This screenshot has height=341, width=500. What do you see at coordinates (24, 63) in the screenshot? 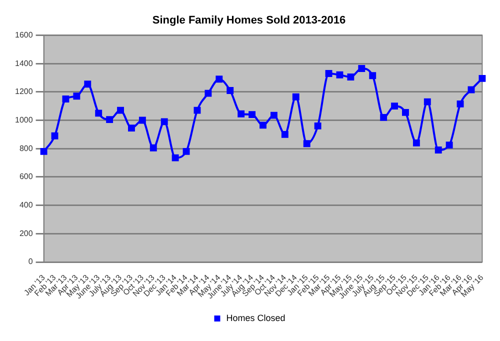
I see `y-tick-label: 1400` at bounding box center [24, 63].